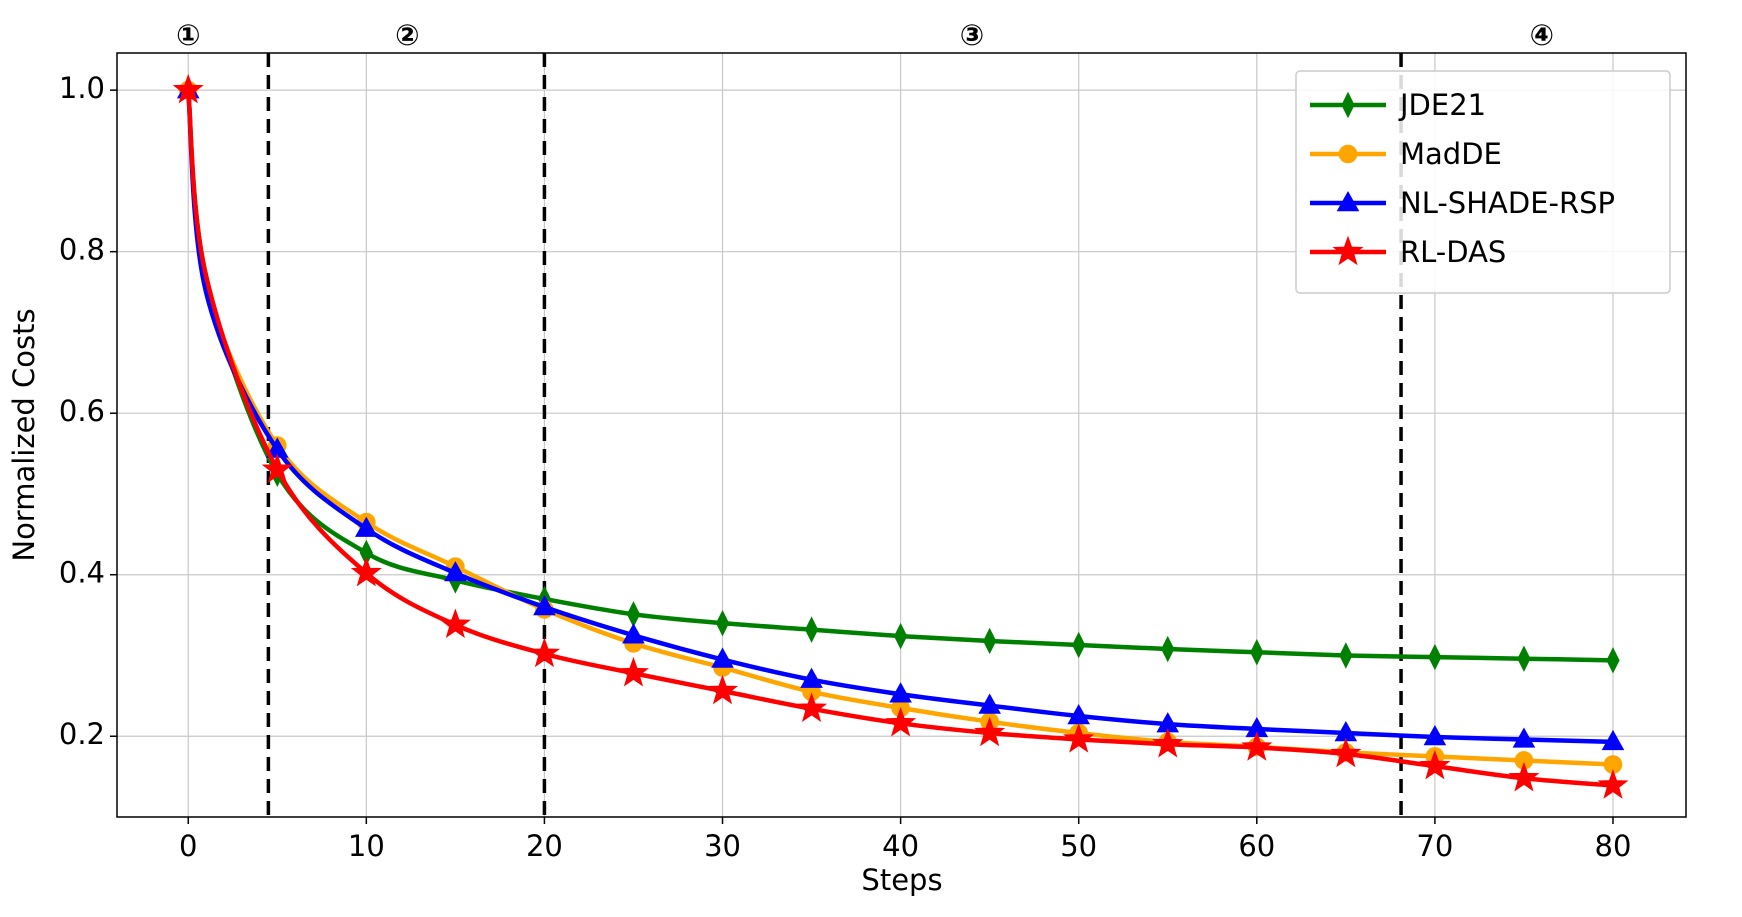  Describe the element at coordinates (82, 88) in the screenshot. I see `y-tick-label: 1.0` at that location.